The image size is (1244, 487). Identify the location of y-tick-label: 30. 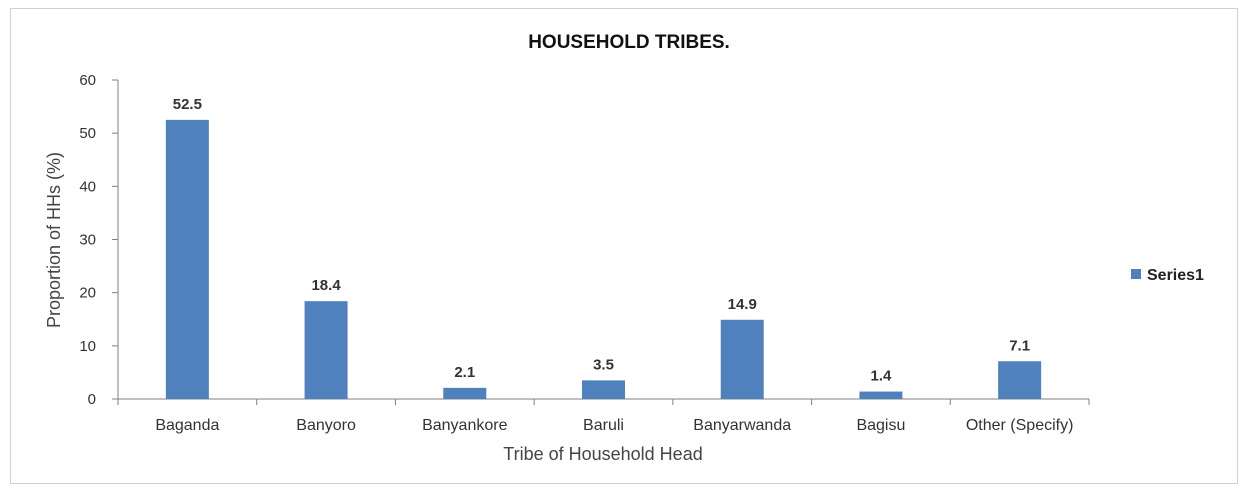
(87, 240).